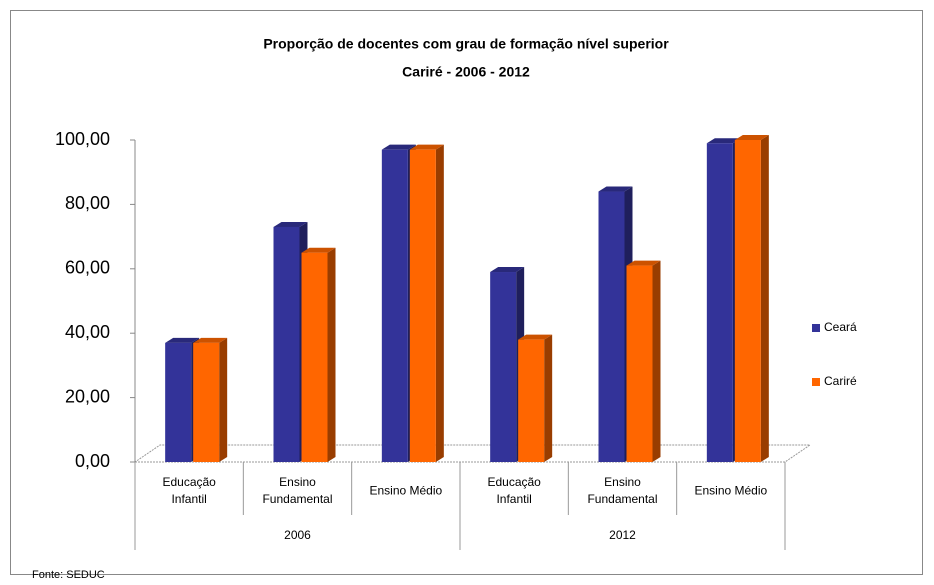 The width and height of the screenshot is (934, 585). What do you see at coordinates (87, 396) in the screenshot?
I see `y-tick-label: 20,00` at bounding box center [87, 396].